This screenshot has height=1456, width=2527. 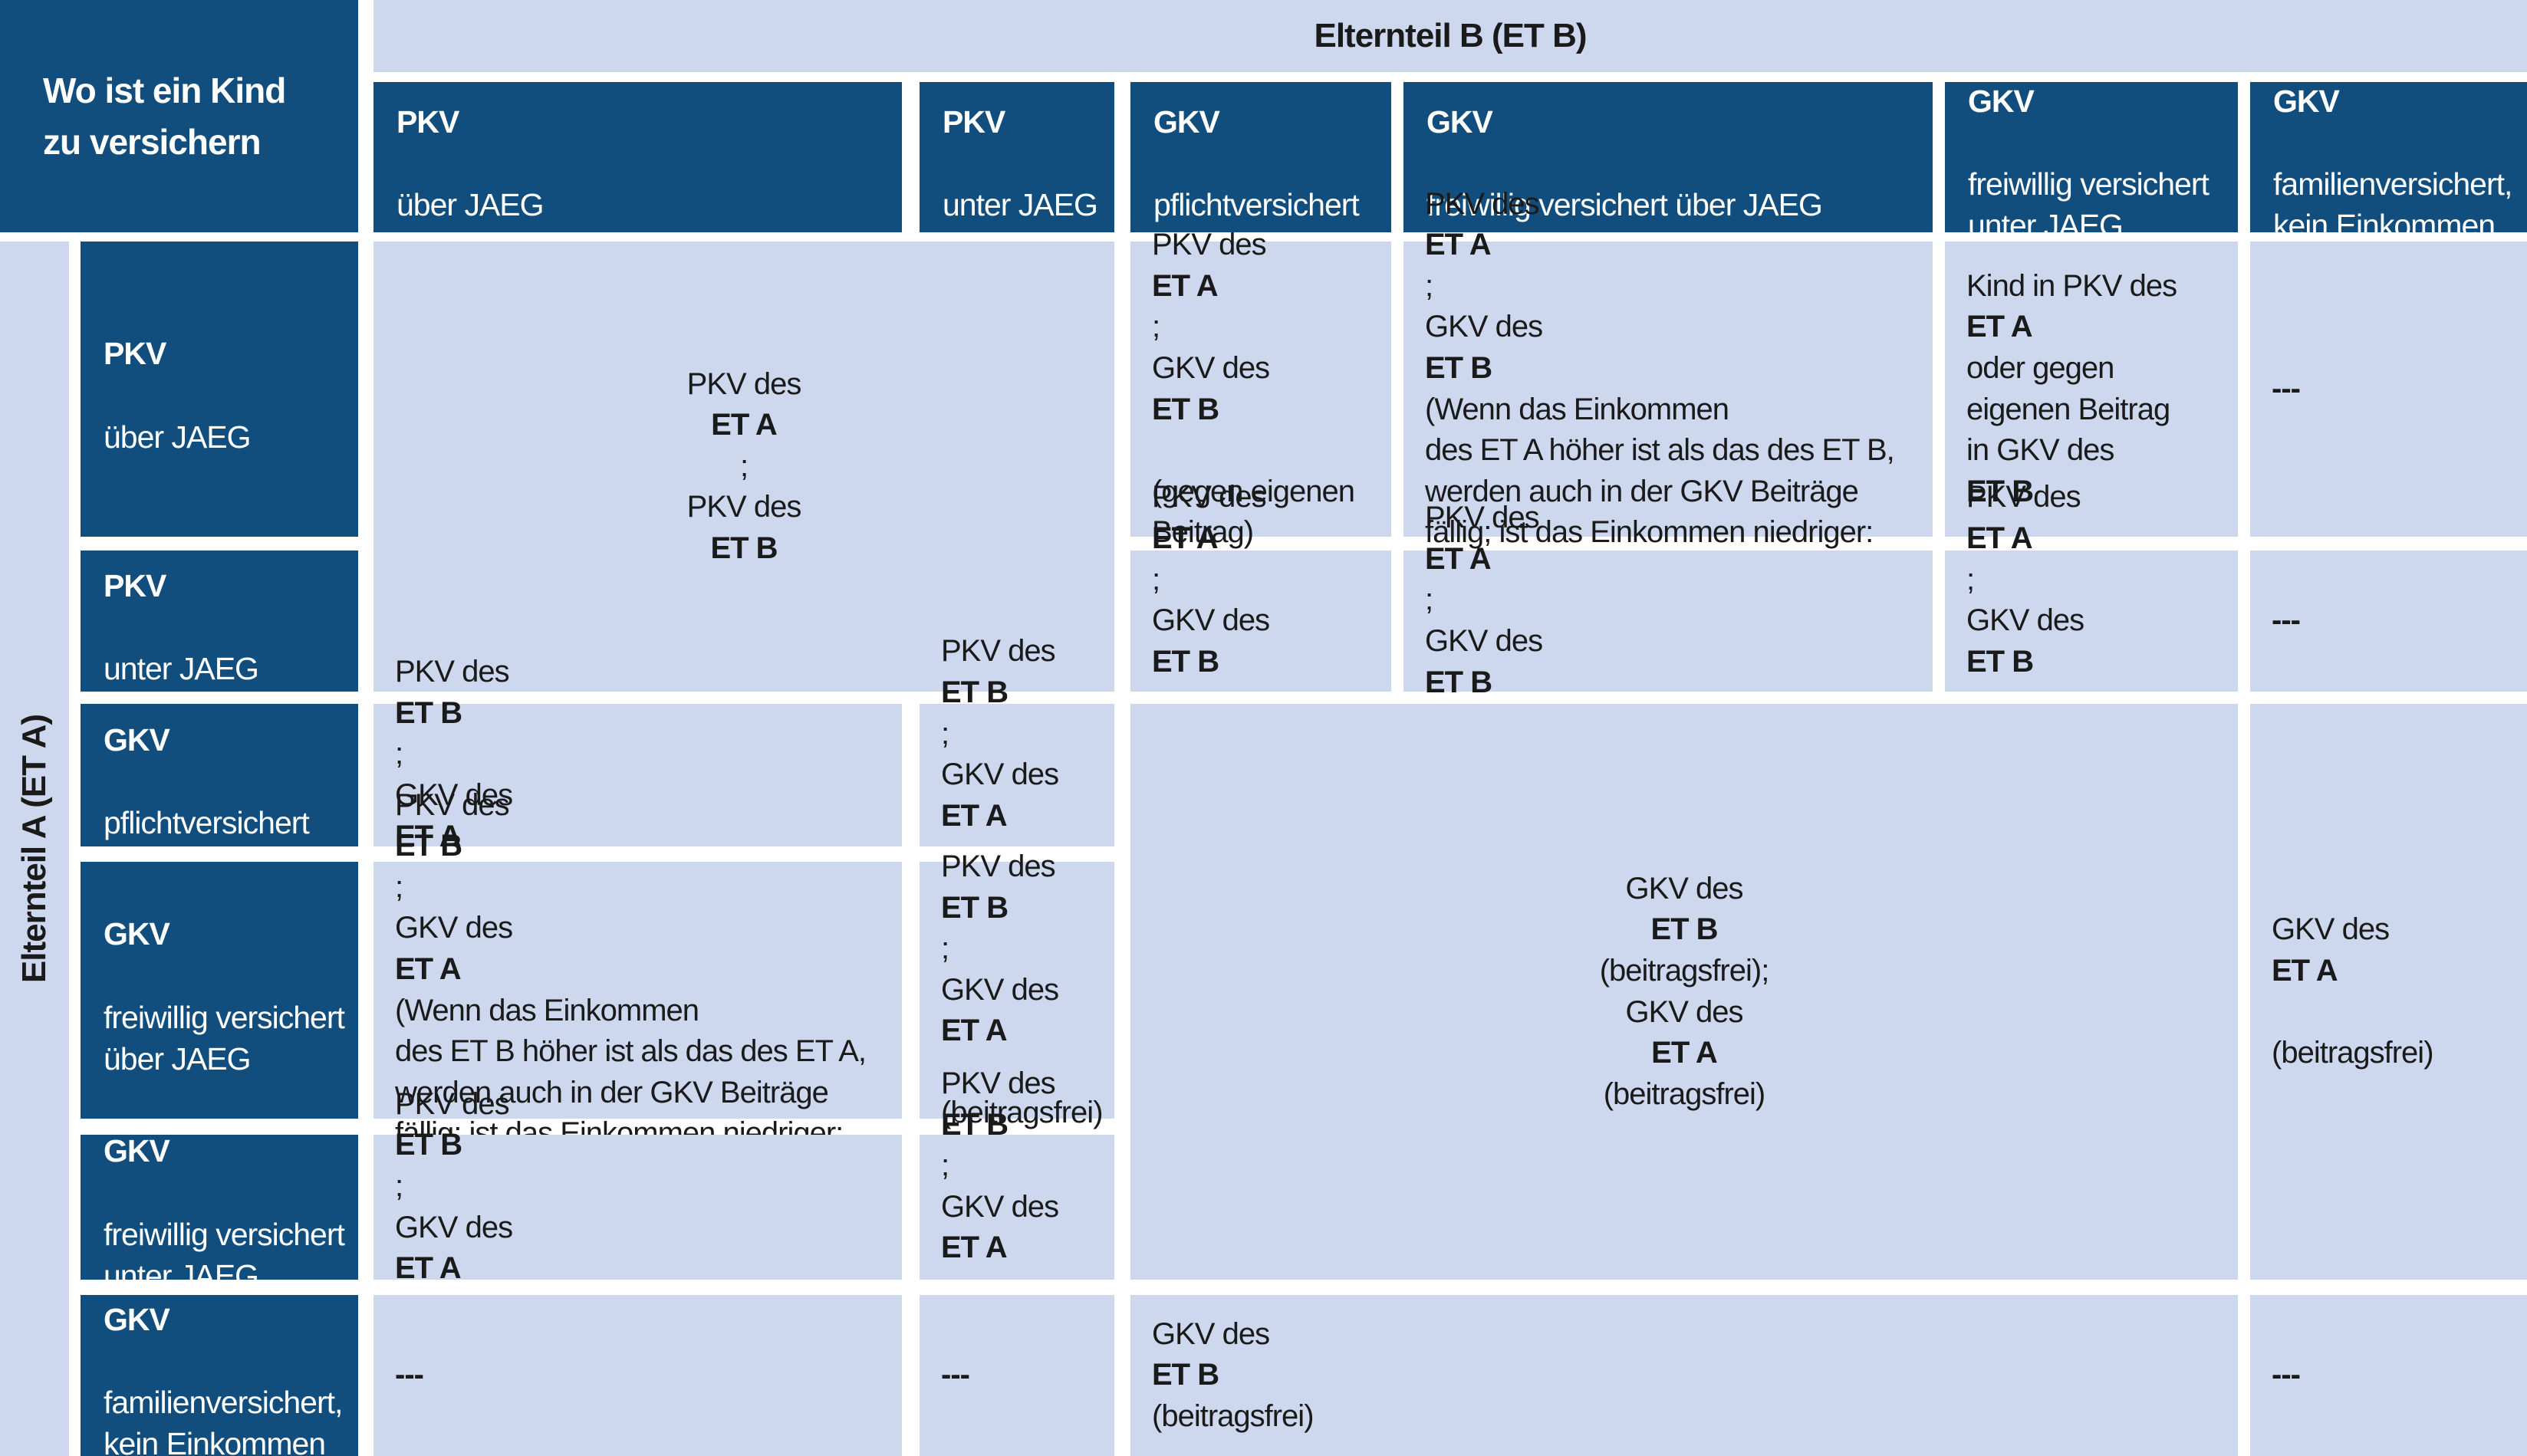 I want to click on col-header-pkv-unter-jaeg: PKV unter JAEG, so click(x=1017, y=157).